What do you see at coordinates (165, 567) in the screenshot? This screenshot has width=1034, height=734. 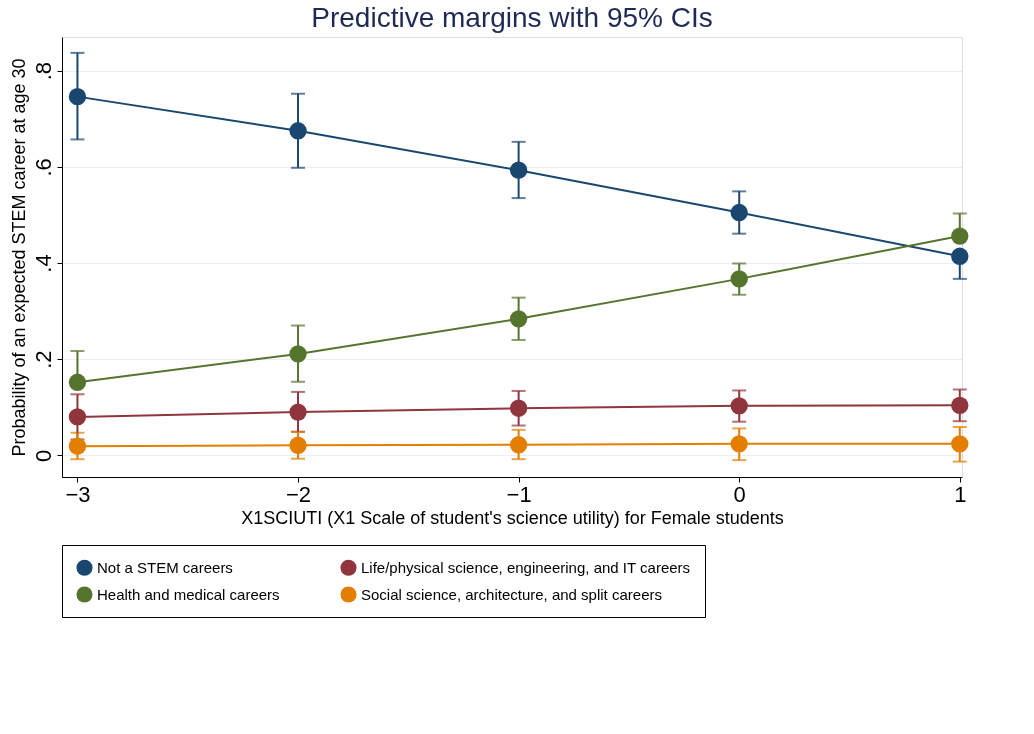 I see `legend-label: Not a STEM careers` at bounding box center [165, 567].